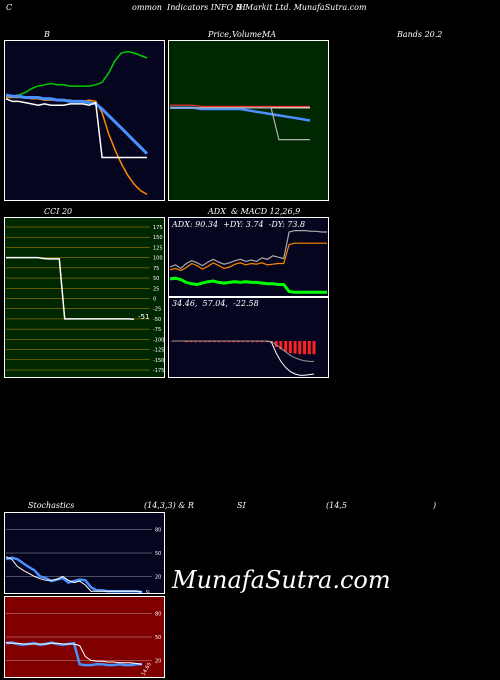 This screenshot has width=500, height=680. Describe the element at coordinates (158, 371) in the screenshot. I see `cci-tick-label: -175` at that location.